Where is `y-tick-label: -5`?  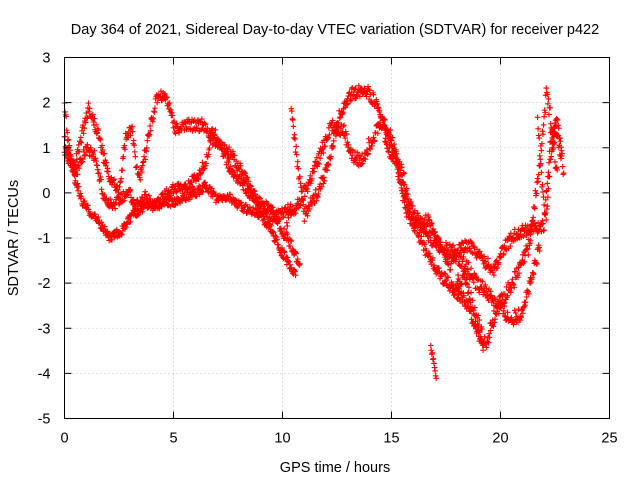 y-tick-label: -5 is located at coordinates (44, 420).